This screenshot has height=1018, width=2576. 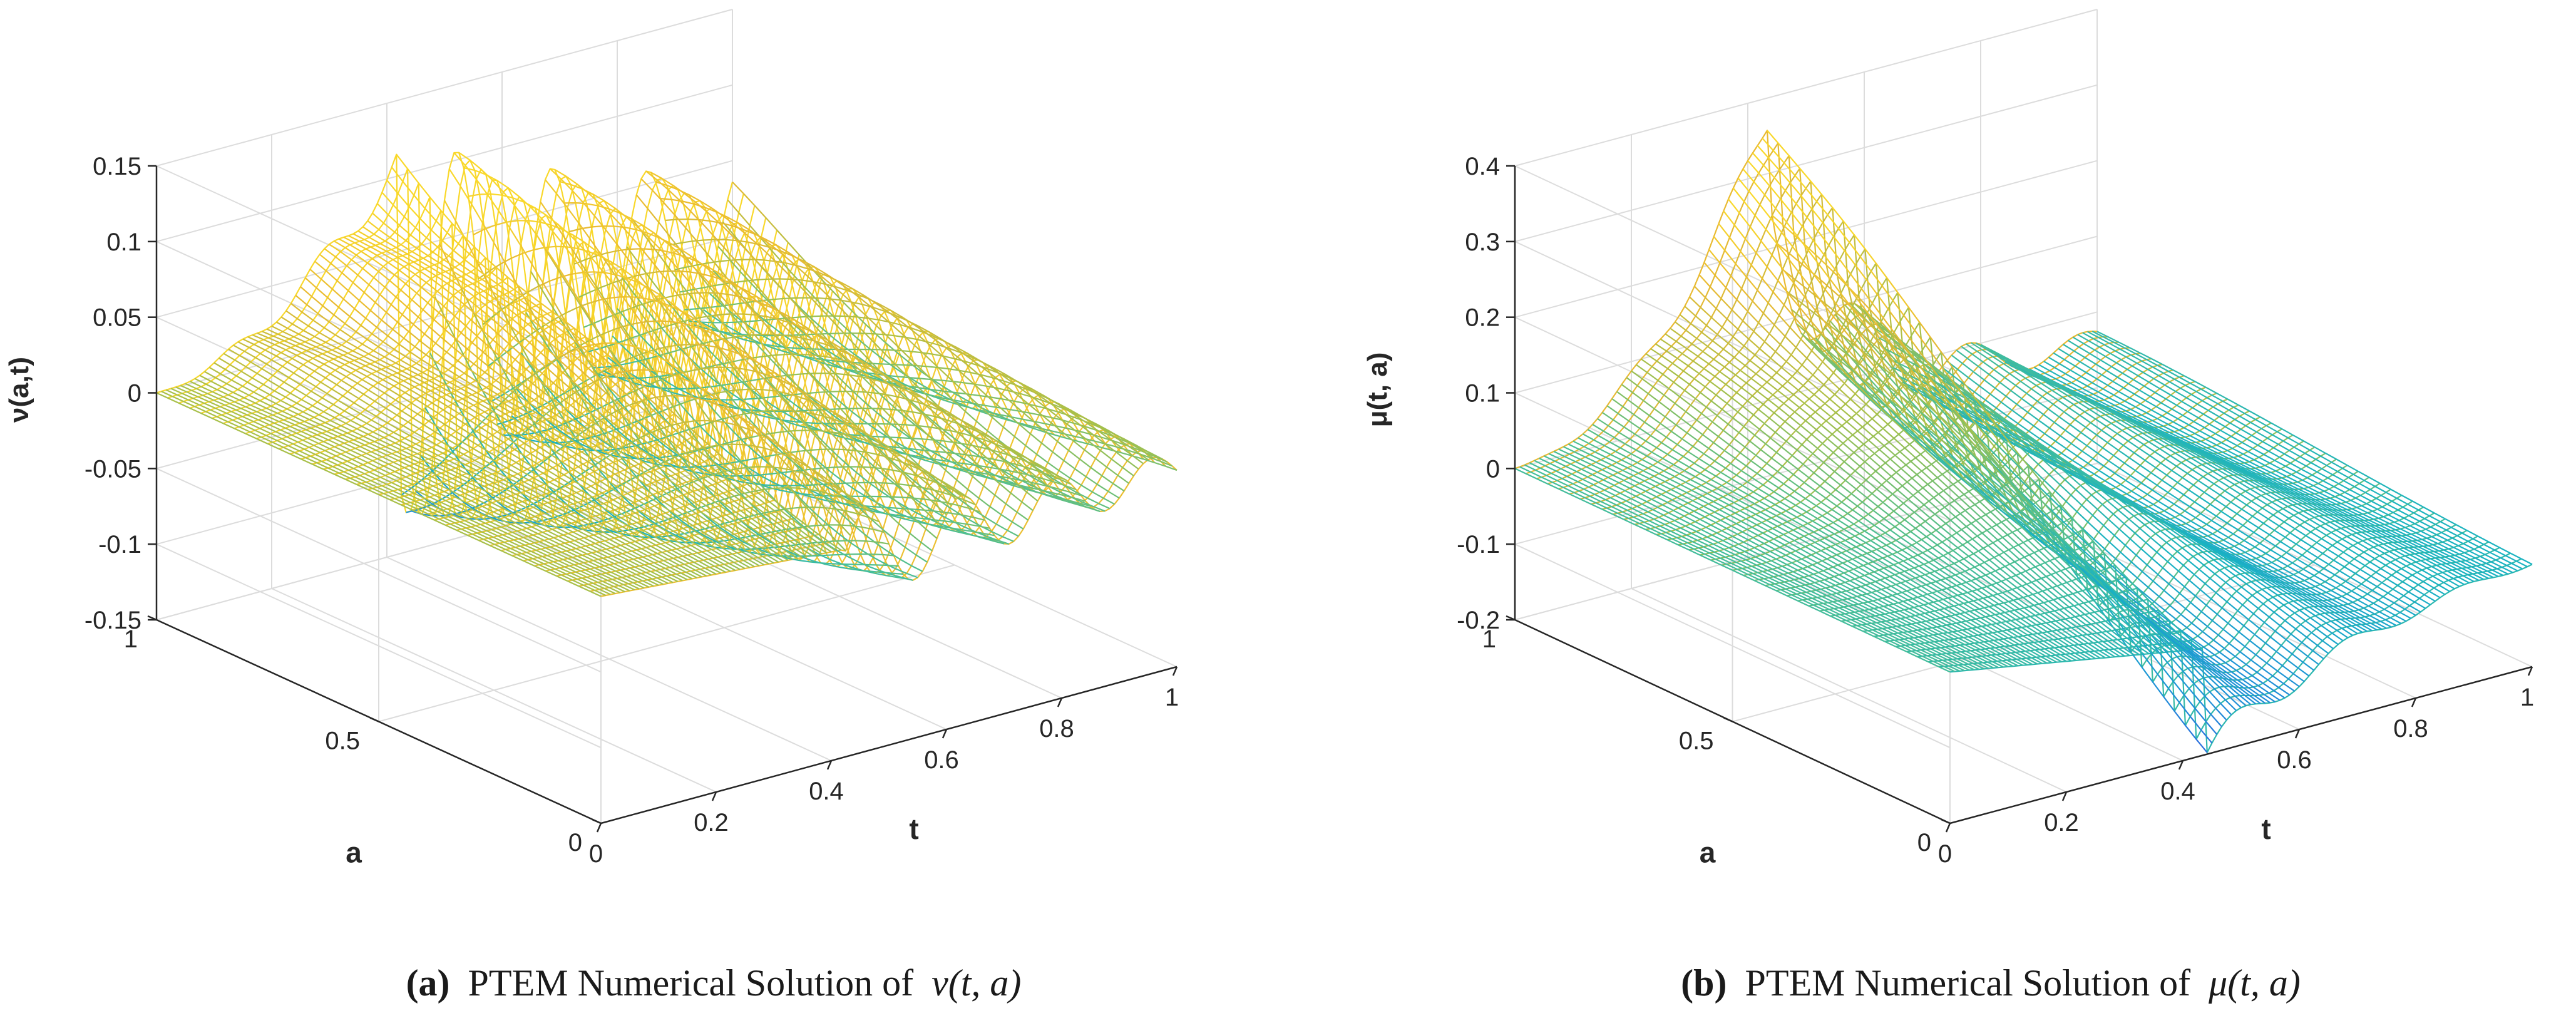 What do you see at coordinates (117, 166) in the screenshot?
I see `z-tick-label: 0.15` at bounding box center [117, 166].